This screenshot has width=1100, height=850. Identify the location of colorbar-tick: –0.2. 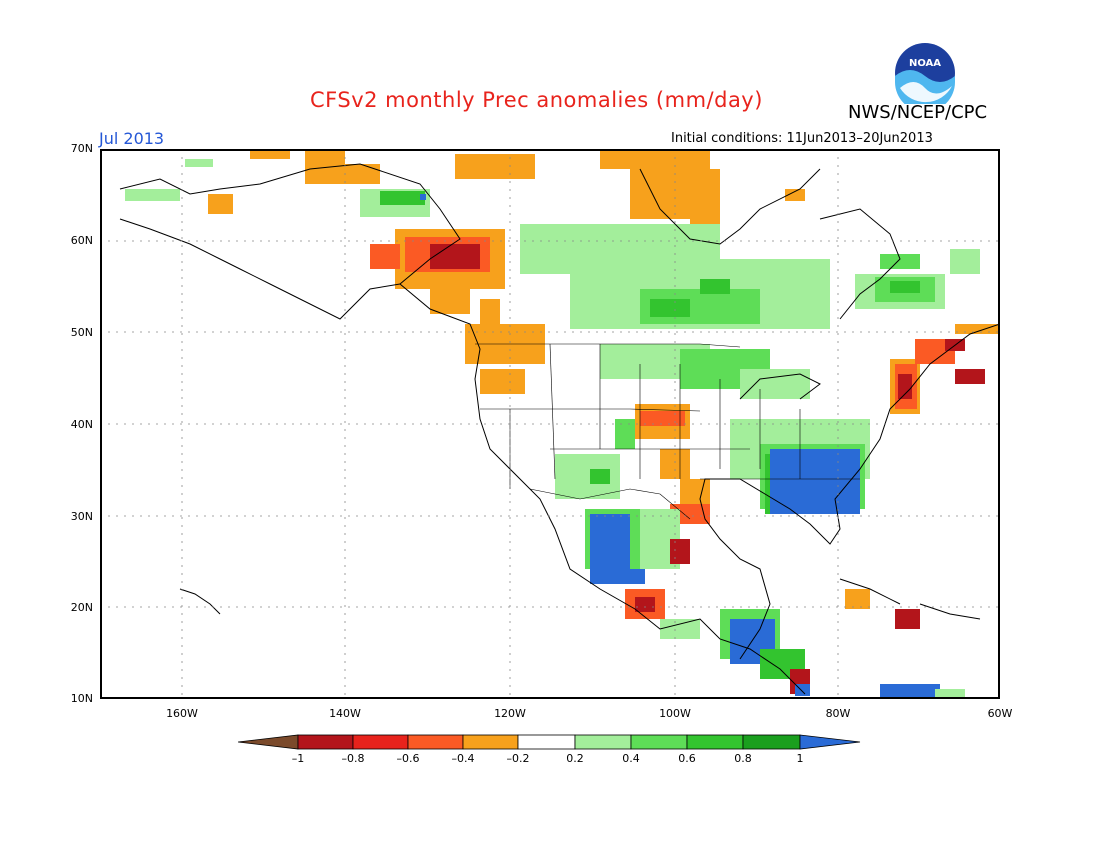
(518, 758).